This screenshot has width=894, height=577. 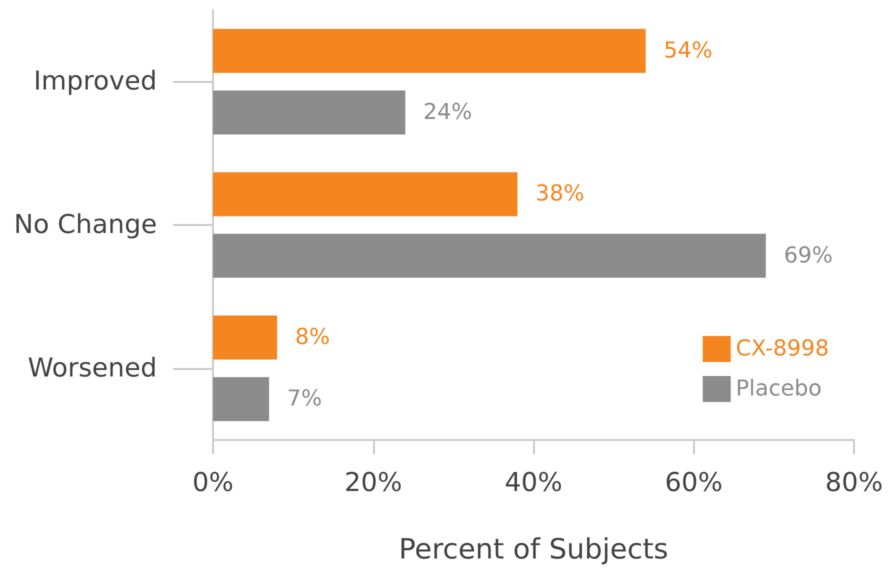 What do you see at coordinates (688, 51) in the screenshot?
I see `data-label: 54%` at bounding box center [688, 51].